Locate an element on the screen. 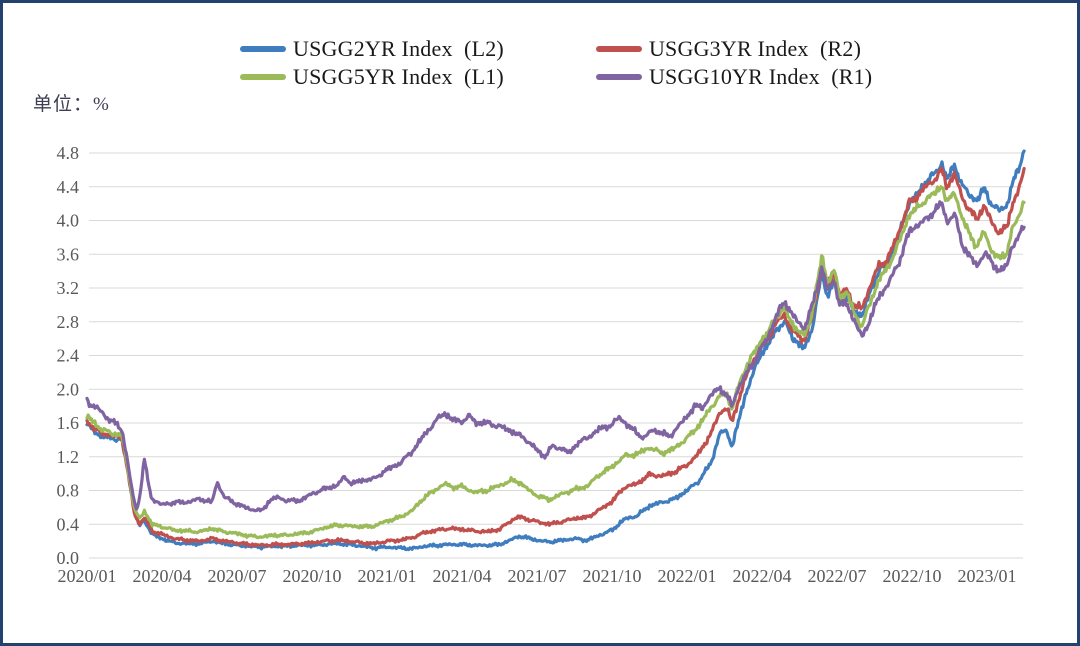 The width and height of the screenshot is (1080, 646). y-tick-label: 4.4 is located at coordinates (68, 187).